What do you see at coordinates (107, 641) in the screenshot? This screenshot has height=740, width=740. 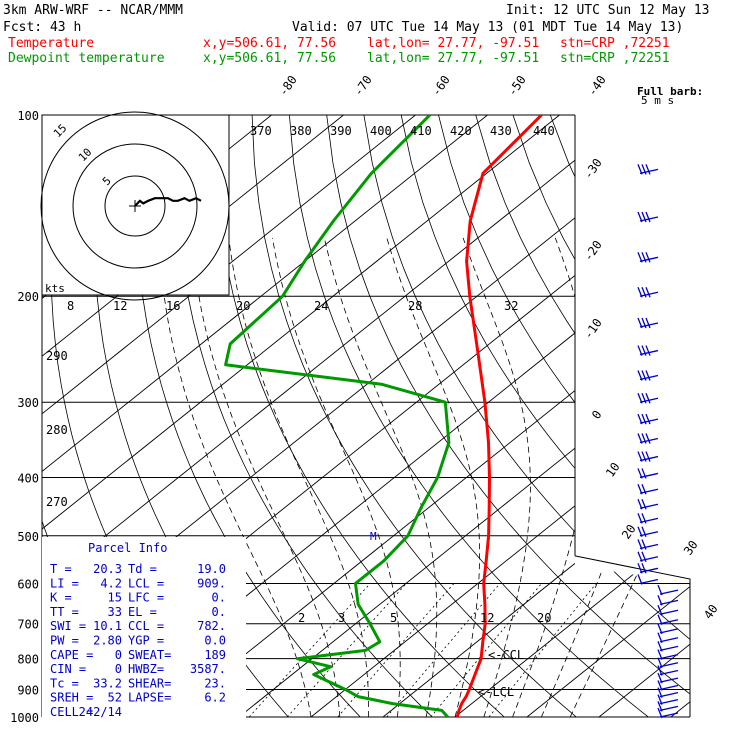 I see `parcel-value: 2.80` at bounding box center [107, 641].